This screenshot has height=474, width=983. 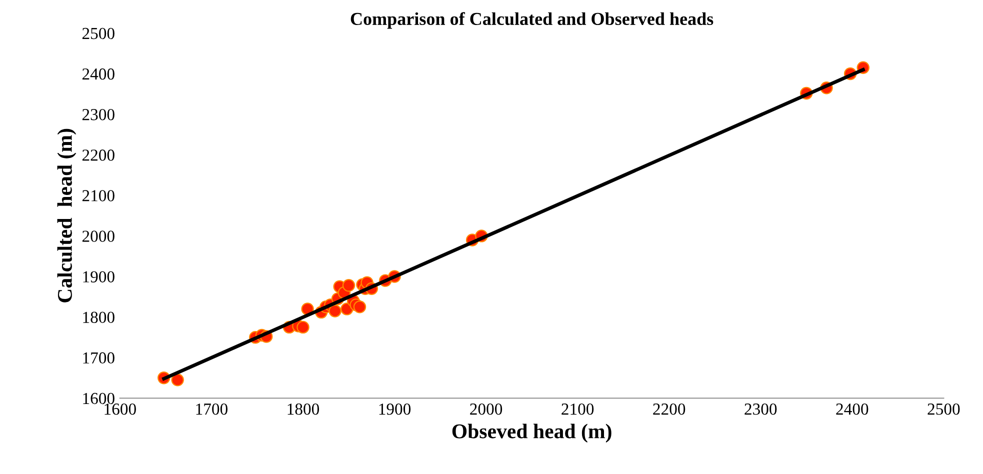 I want to click on y-axis-title: Calculted head (m), so click(x=66, y=215).